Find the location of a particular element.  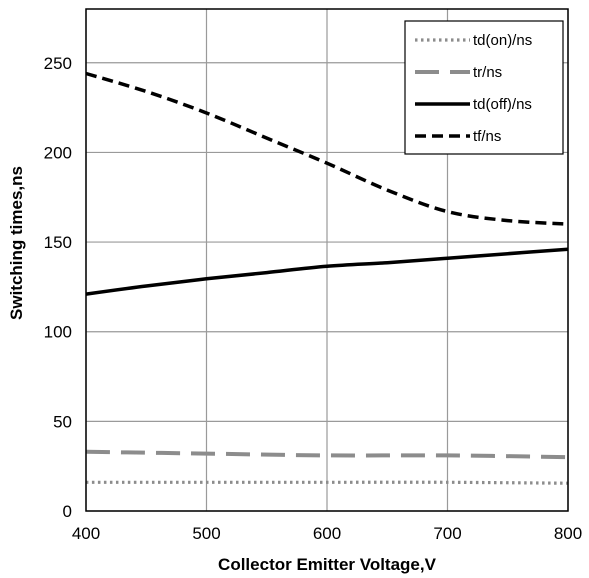

legend-label: tf/ns is located at coordinates (487, 136).